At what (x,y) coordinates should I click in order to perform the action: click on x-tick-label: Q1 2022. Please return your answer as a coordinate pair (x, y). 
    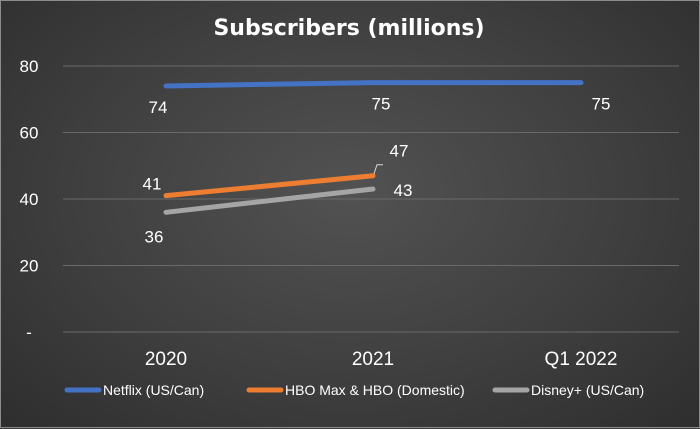
    Looking at the image, I should click on (581, 359).